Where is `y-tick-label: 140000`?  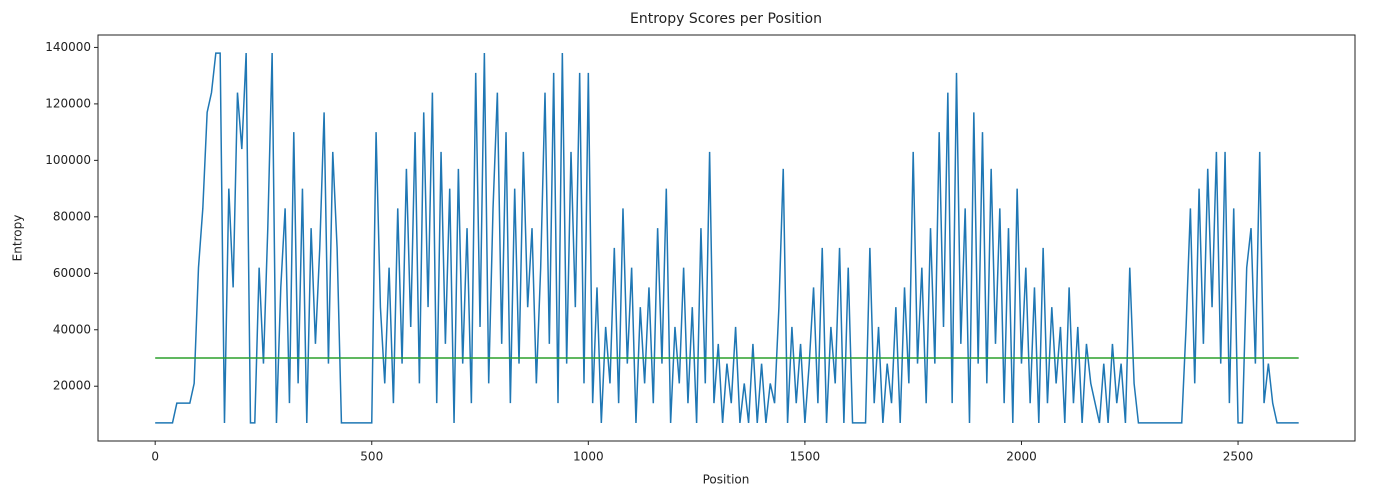
y-tick-label: 140000 is located at coordinates (68, 47).